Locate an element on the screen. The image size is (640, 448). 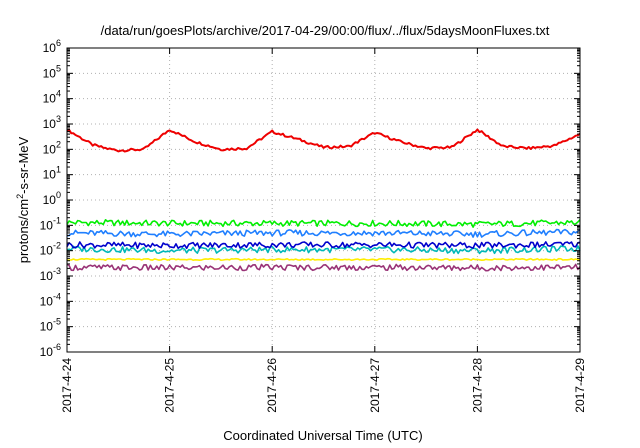
y-tick-label: 10³ is located at coordinates (52, 122).